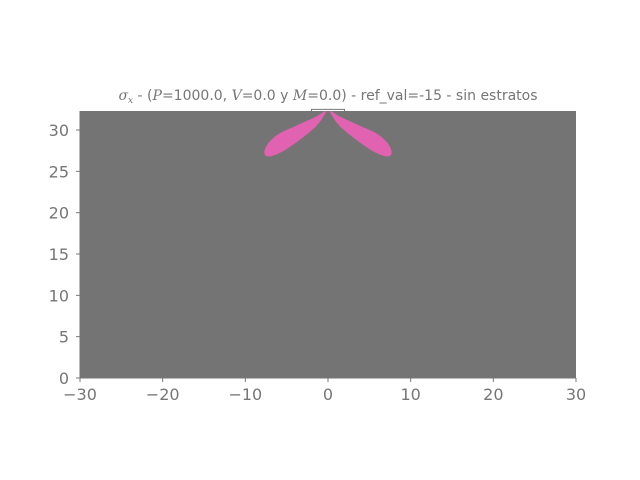 This screenshot has width=640, height=480. Describe the element at coordinates (328, 133) in the screenshot. I see `contour-regions` at that location.